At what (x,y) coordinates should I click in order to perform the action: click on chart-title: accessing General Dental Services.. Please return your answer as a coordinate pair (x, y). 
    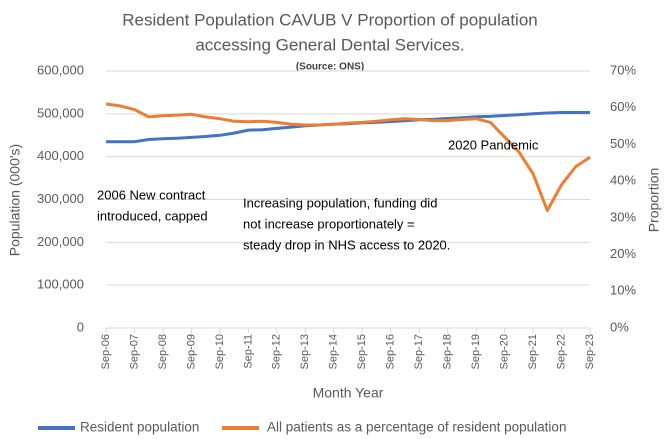
    Looking at the image, I should click on (329, 44).